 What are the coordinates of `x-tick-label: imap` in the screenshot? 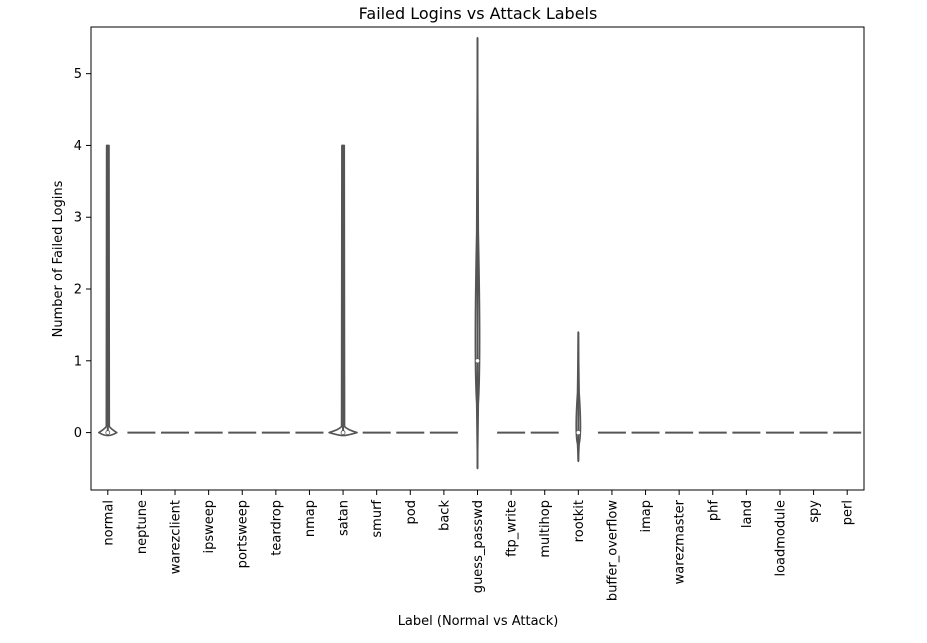 It's located at (646, 516).